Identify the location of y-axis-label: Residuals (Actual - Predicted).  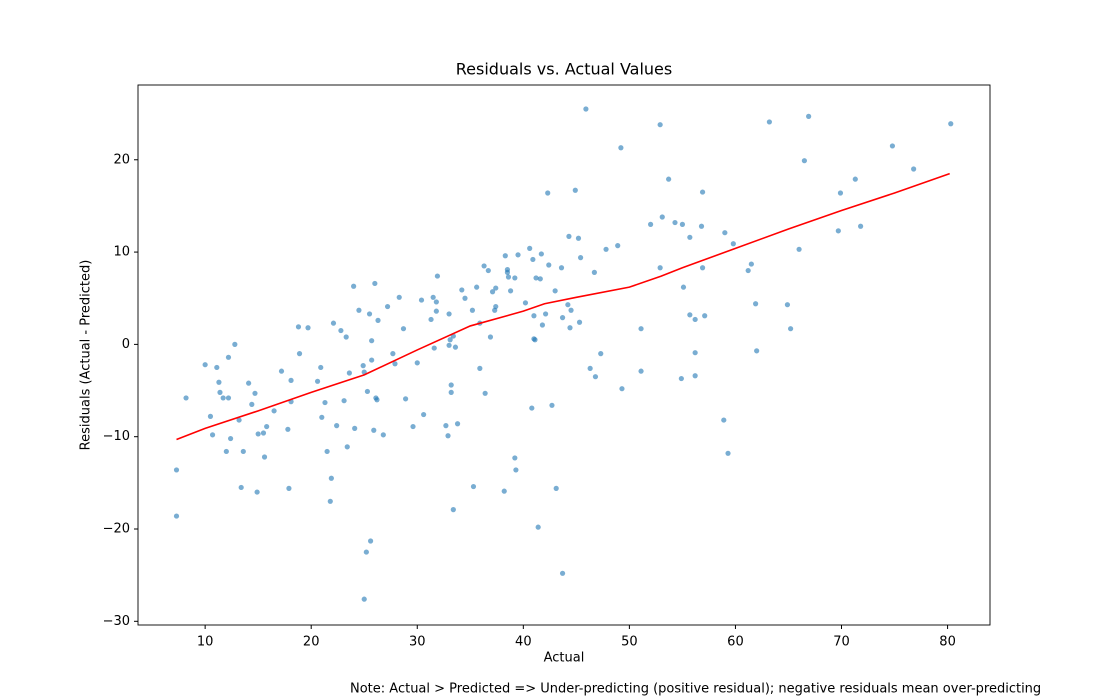
(86, 355).